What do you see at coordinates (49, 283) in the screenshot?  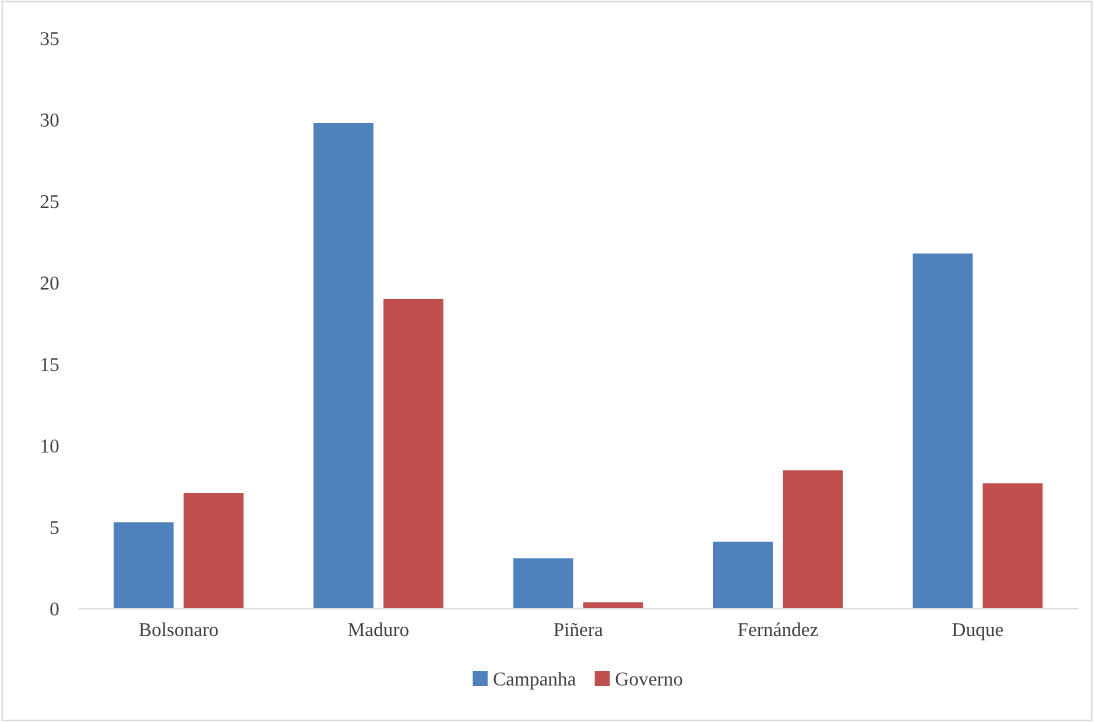 I see `y-tick-label: 20` at bounding box center [49, 283].